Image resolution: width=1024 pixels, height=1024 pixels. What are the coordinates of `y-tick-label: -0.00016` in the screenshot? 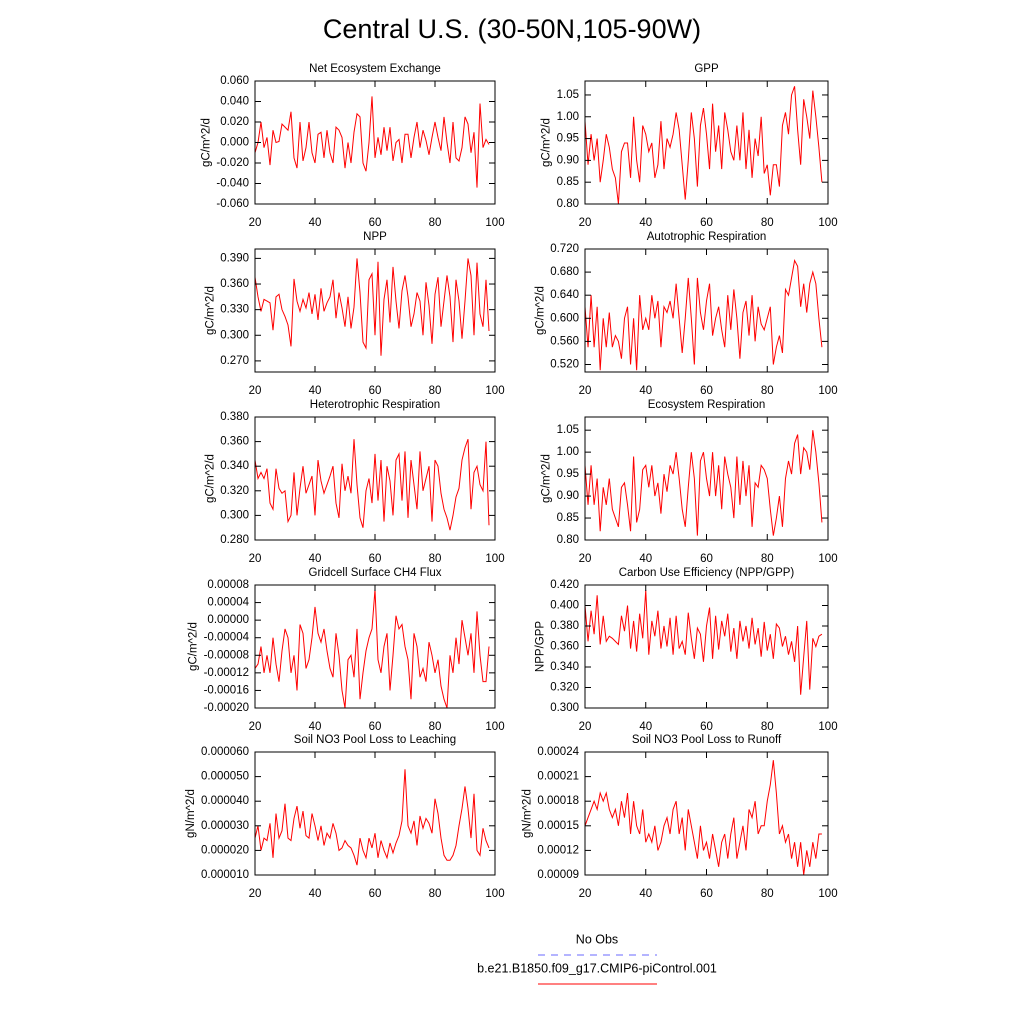 It's located at (226, 690).